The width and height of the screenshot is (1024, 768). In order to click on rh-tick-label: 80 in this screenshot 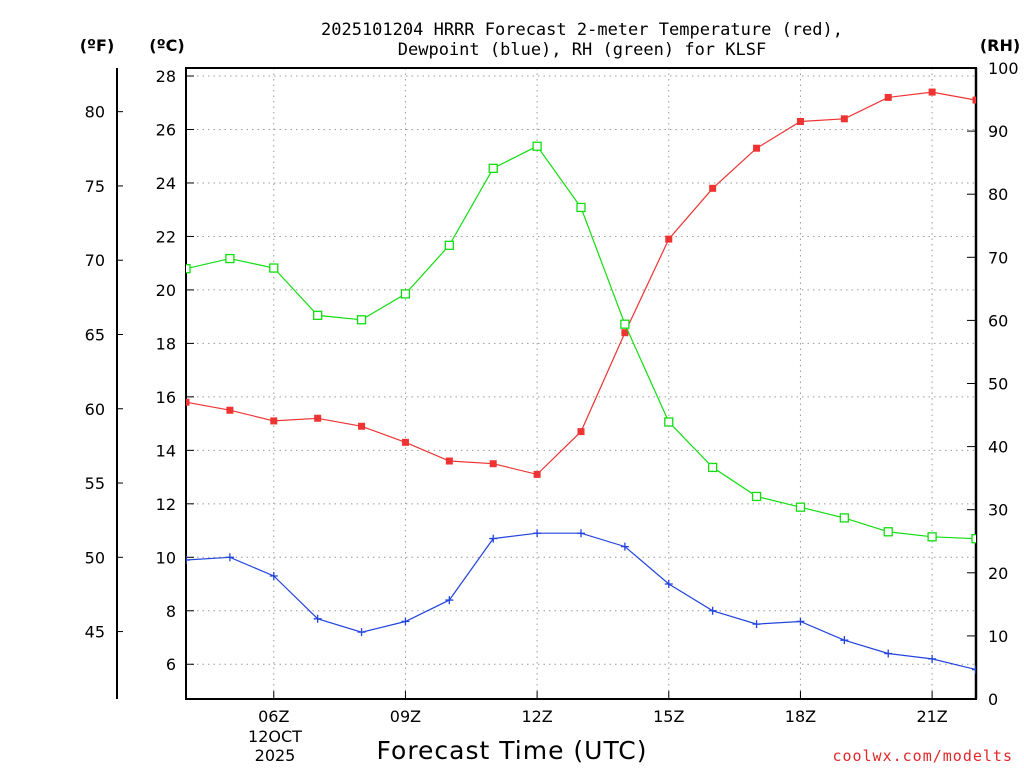, I will do `click(998, 194)`.